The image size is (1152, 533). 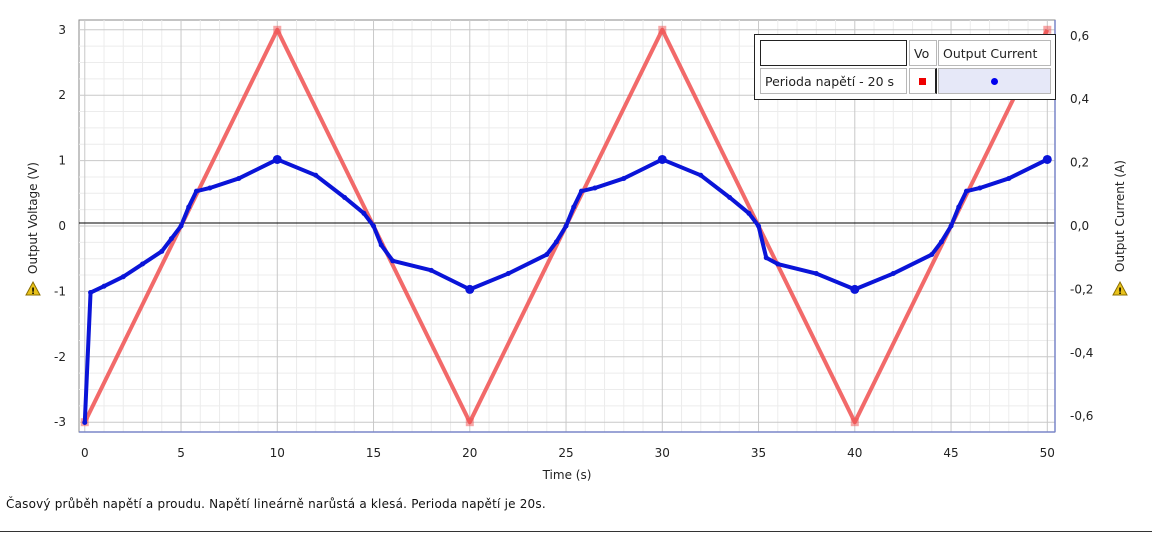 I want to click on y-left-tick-label: -1, so click(x=60, y=291).